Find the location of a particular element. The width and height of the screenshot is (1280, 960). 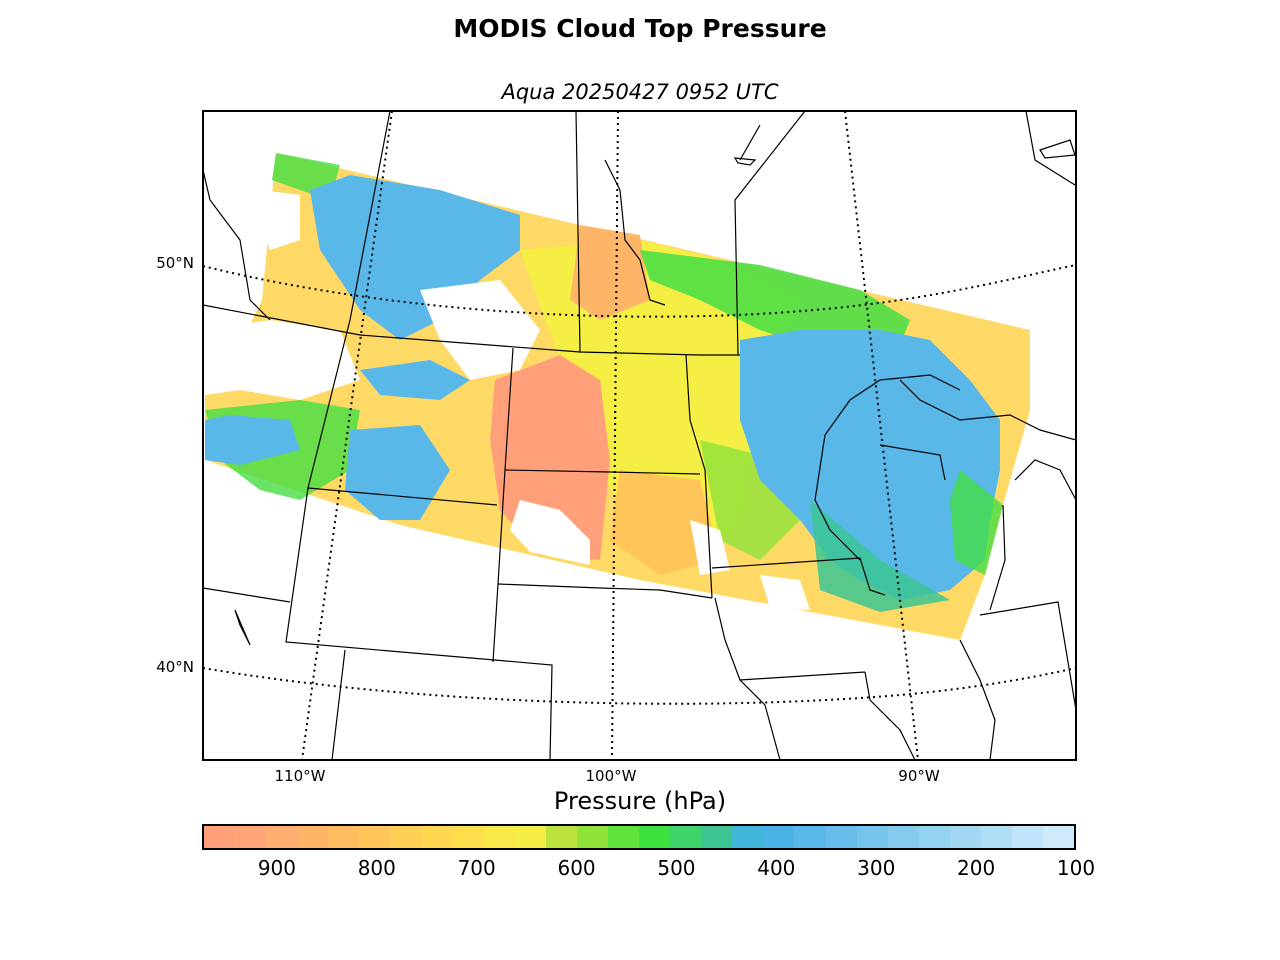

colorbar-tick-label: 300 is located at coordinates (876, 868).